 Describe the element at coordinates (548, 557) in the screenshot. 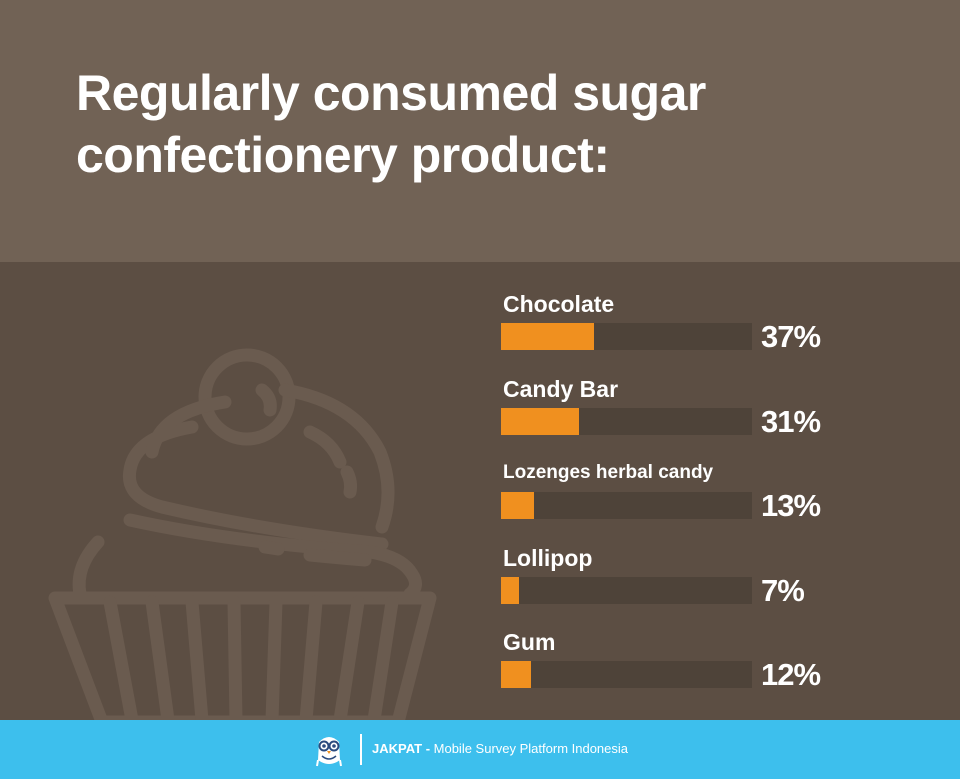

I see `bar-label-lollipop: Lollipop` at that location.